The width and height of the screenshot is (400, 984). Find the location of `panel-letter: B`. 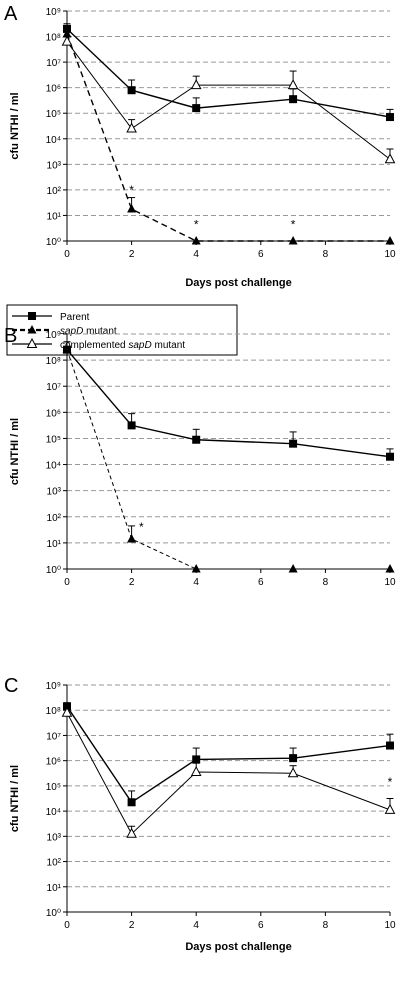

panel-letter: B is located at coordinates (10, 336).